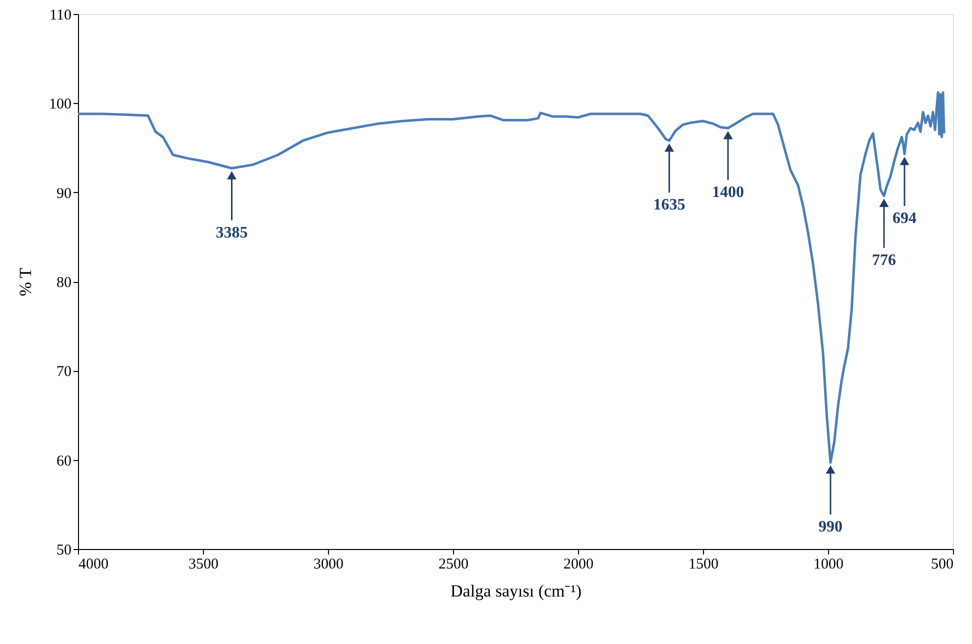 This screenshot has height=644, width=972. Describe the element at coordinates (64, 283) in the screenshot. I see `y-tick-label: 80` at that location.